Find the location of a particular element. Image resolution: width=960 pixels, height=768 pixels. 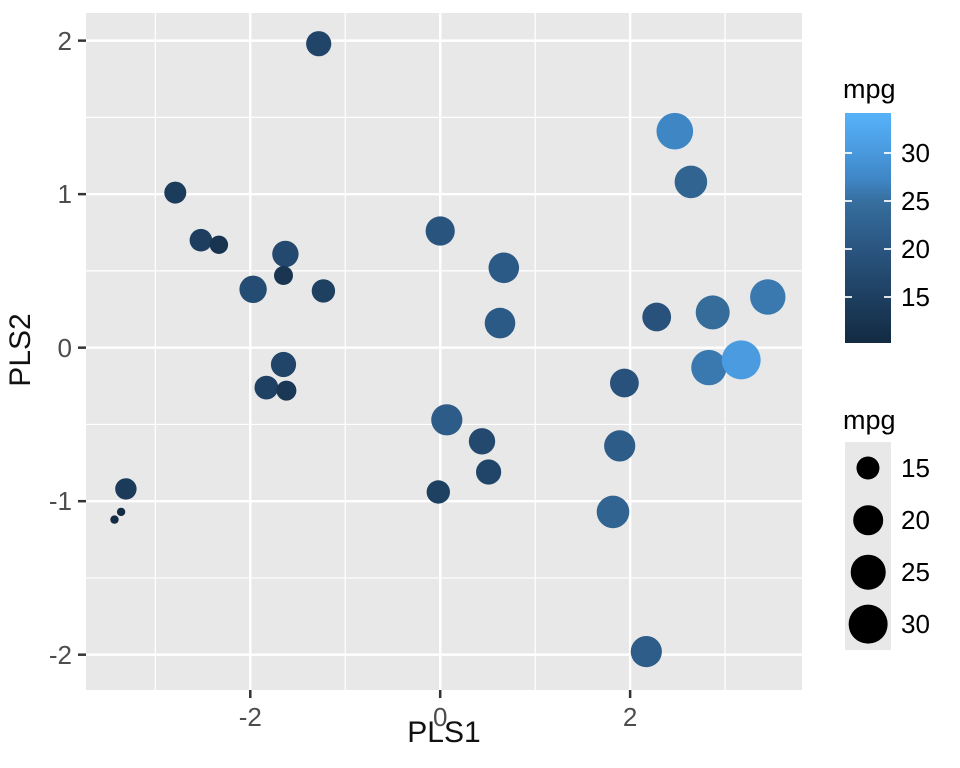

size-legend-label: 25 is located at coordinates (915, 572).